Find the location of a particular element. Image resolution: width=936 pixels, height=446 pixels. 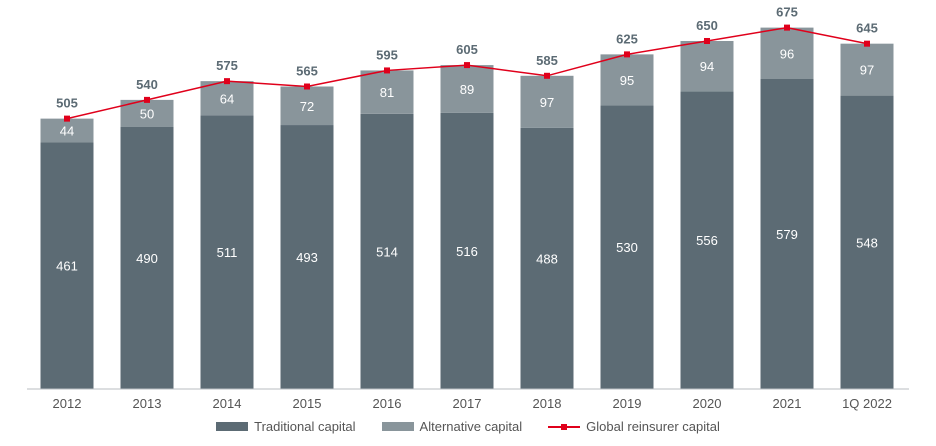

data-label-global: 645 is located at coordinates (867, 28).